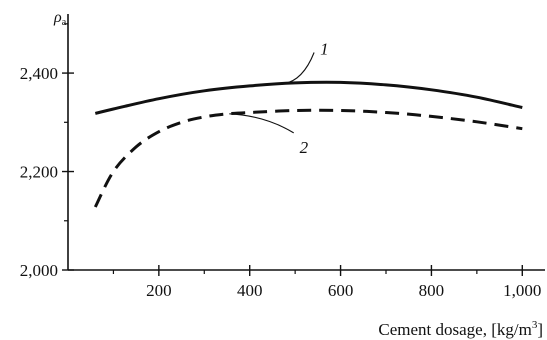  I want to click on x-tick-label-2: 600, so click(341, 290).